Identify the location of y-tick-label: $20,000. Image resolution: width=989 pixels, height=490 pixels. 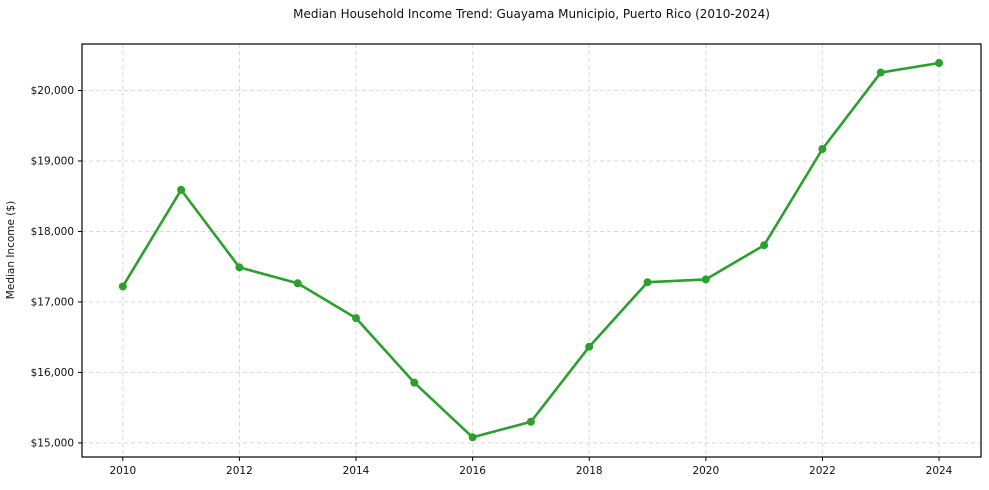
(52, 91).